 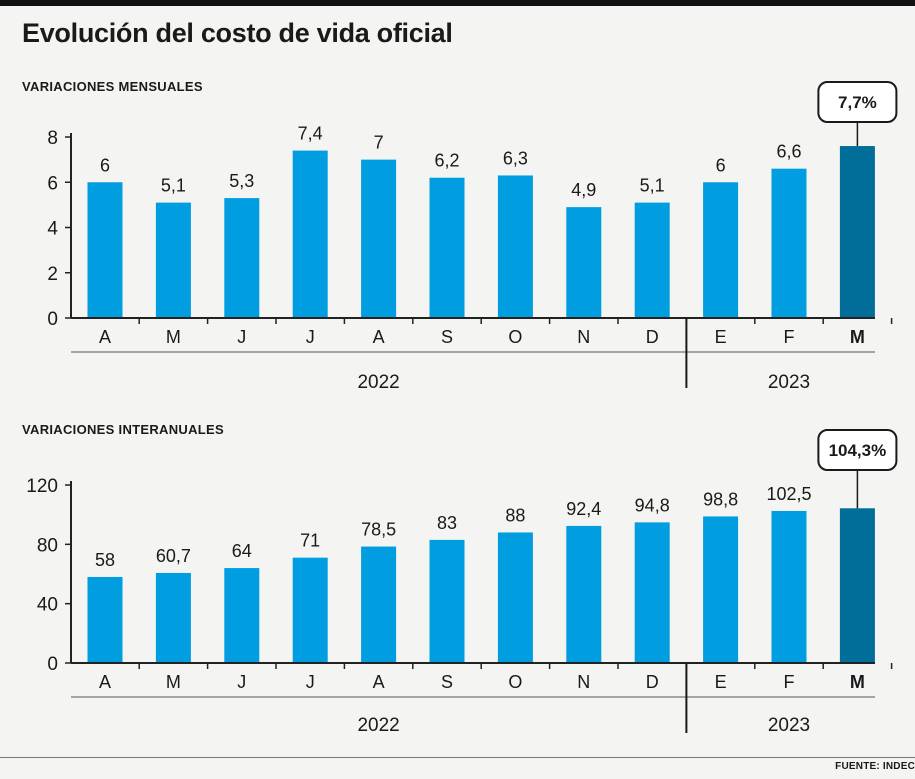 I want to click on bottom-rule, so click(x=457, y=757).